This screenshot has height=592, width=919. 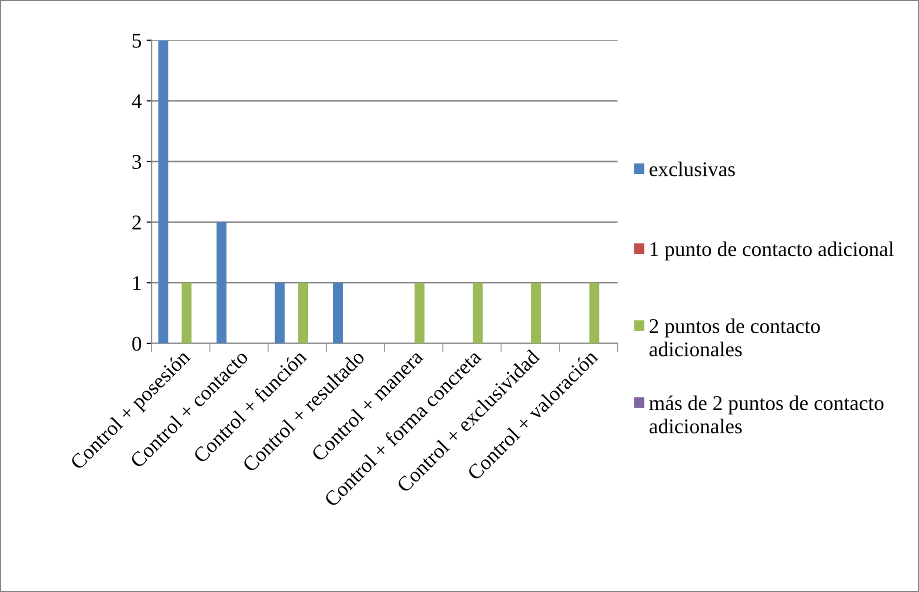 What do you see at coordinates (735, 337) in the screenshot?
I see `legend-label: 2 puntos de contacto adicionales` at bounding box center [735, 337].